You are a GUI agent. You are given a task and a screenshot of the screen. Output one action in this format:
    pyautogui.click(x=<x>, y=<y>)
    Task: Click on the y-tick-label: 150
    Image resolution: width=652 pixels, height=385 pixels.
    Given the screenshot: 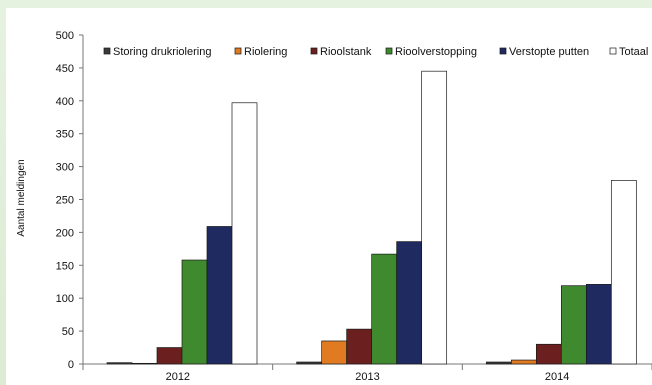 What is the action you would take?
    pyautogui.click(x=65, y=266)
    